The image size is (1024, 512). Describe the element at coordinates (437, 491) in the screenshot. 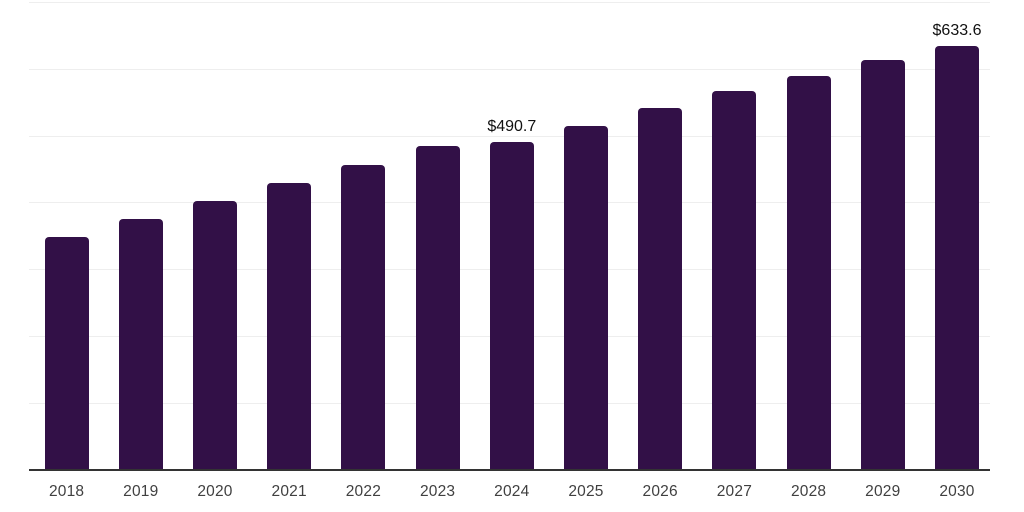

I see `x-tick-label-2023: 2023` at that location.